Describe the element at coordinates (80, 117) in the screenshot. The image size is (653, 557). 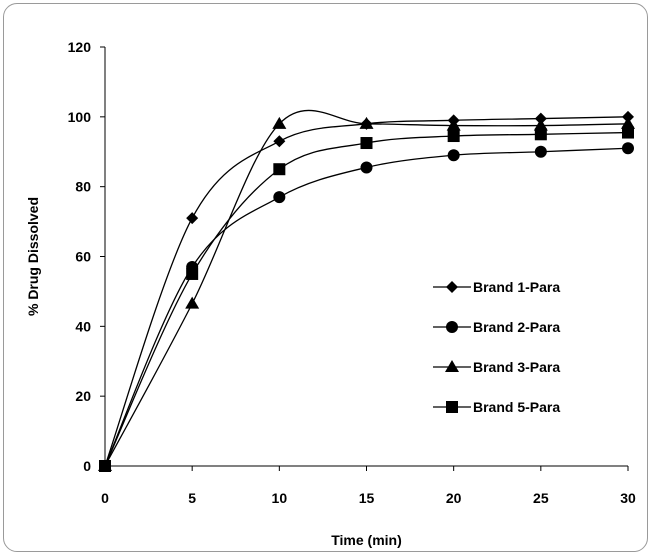
I see `y-tick-label: 100` at that location.